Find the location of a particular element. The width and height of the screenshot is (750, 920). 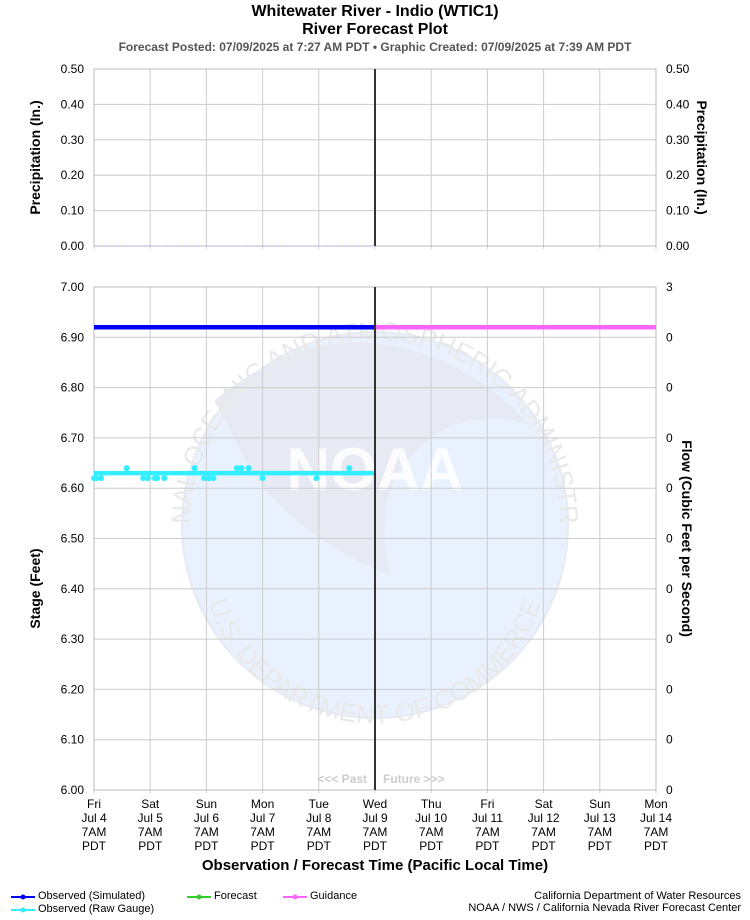

precip-tick-right: 0.00 is located at coordinates (678, 246).